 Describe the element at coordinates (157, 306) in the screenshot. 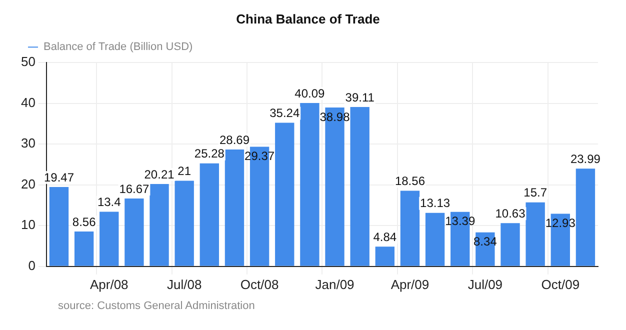

I see `source-note: source: Customs General Administration` at that location.